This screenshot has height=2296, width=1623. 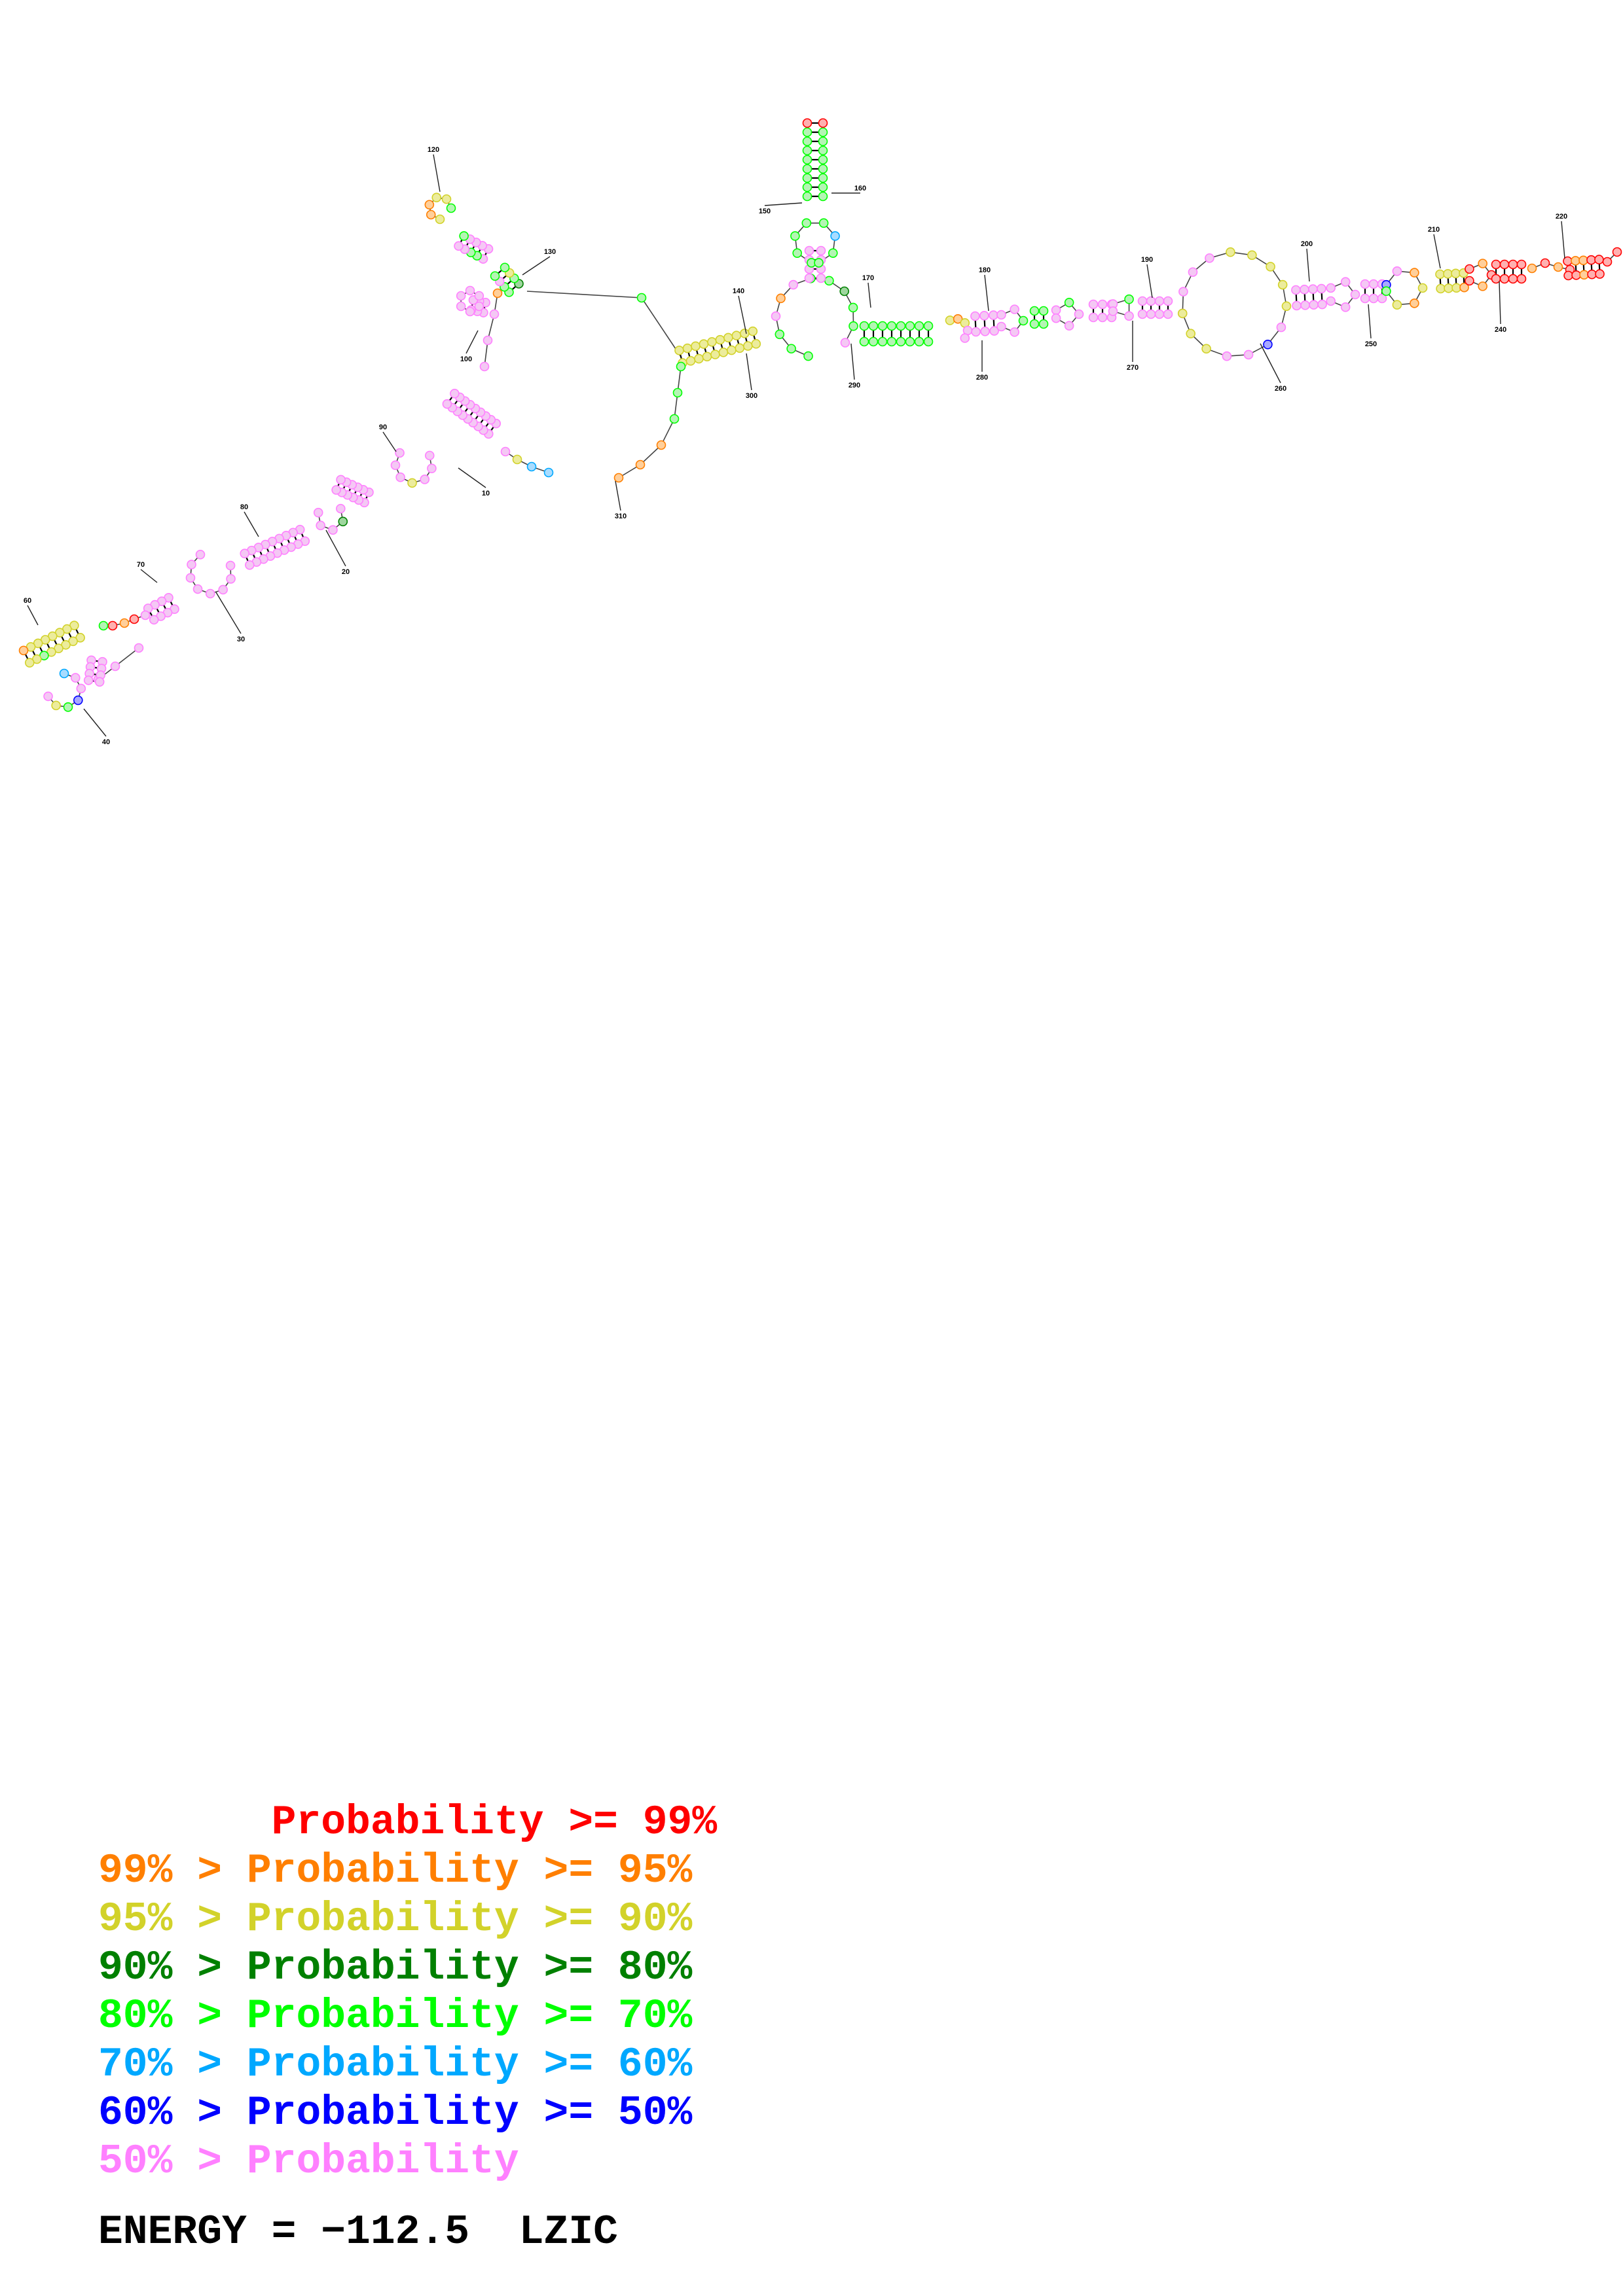 I want to click on position-label: 170, so click(x=868, y=278).